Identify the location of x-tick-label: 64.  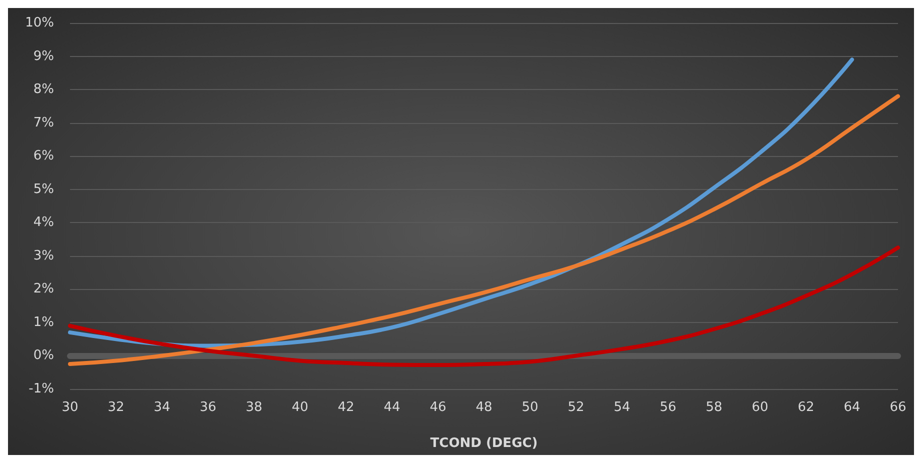
(852, 407).